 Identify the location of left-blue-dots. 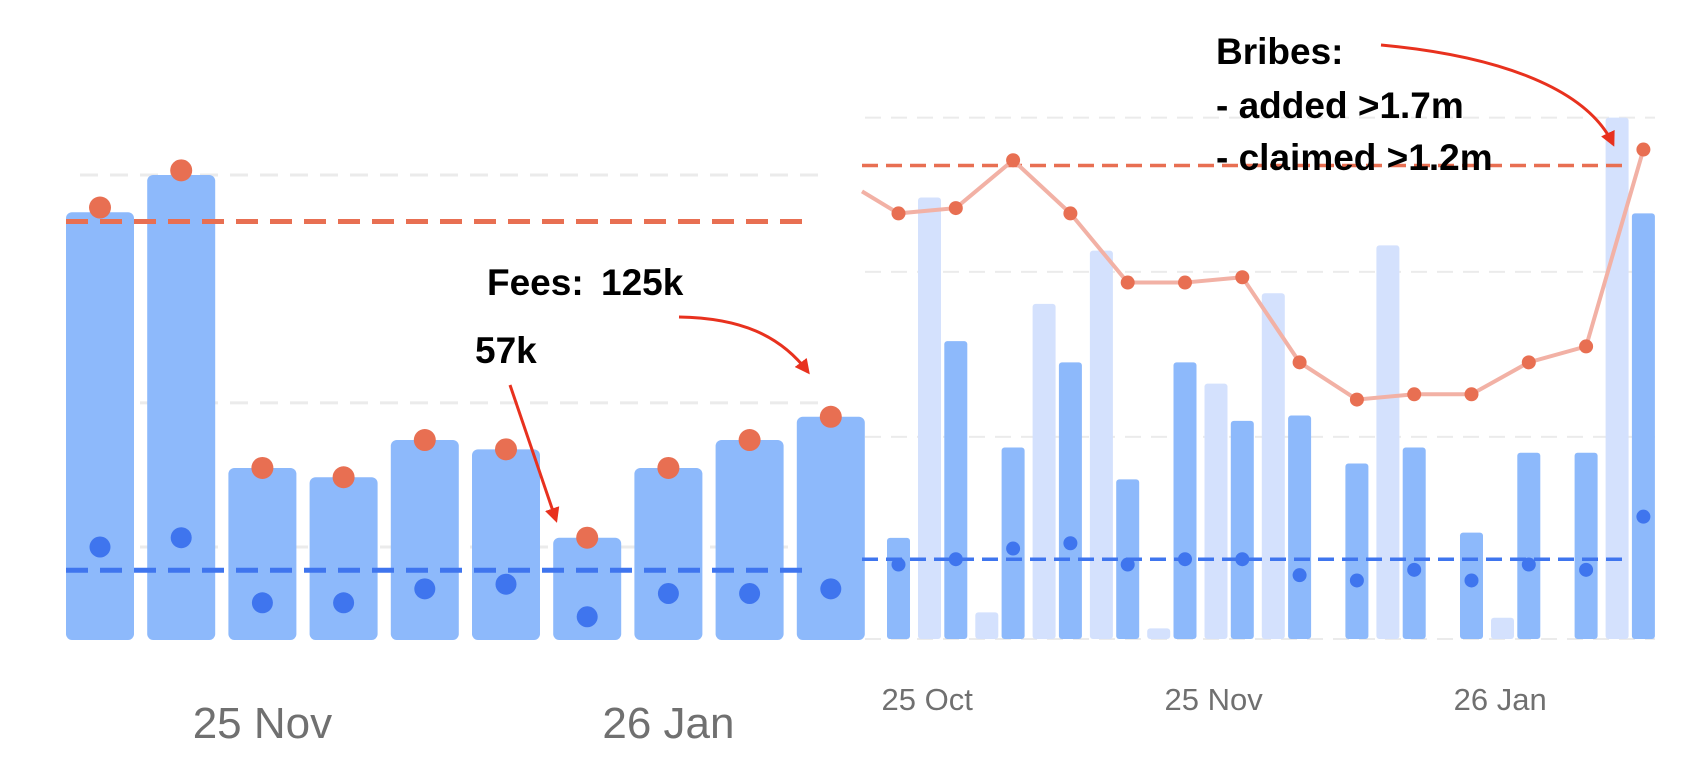
(465, 577).